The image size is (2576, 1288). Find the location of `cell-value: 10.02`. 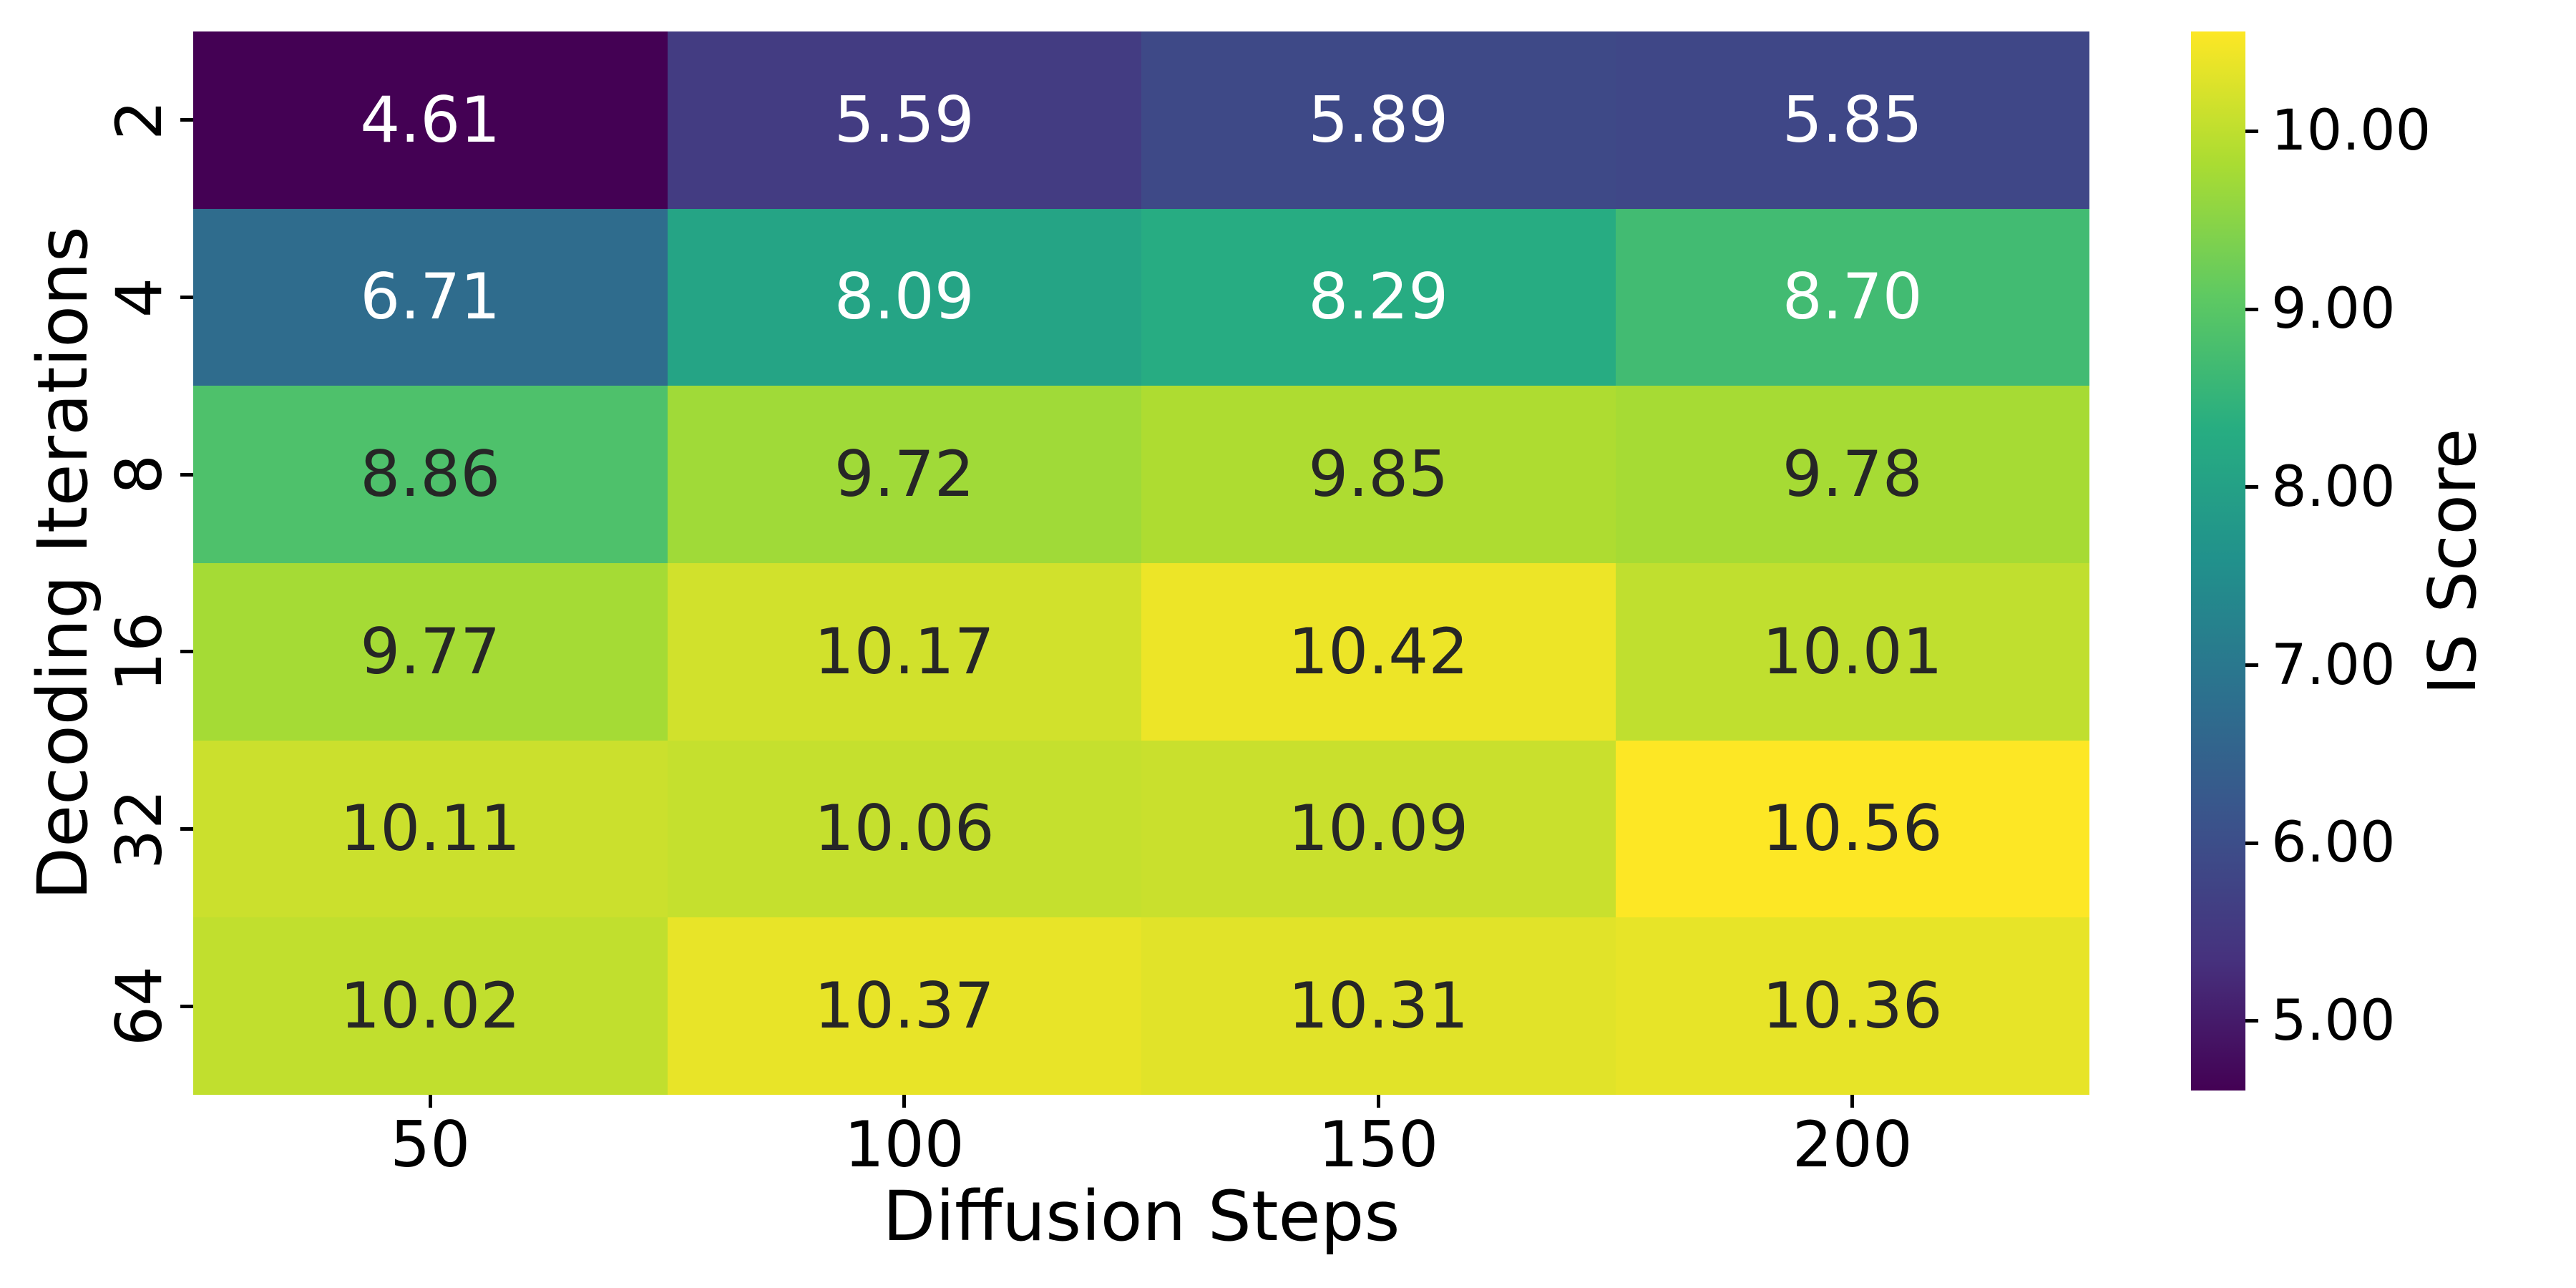

cell-value: 10.02 is located at coordinates (430, 1006).